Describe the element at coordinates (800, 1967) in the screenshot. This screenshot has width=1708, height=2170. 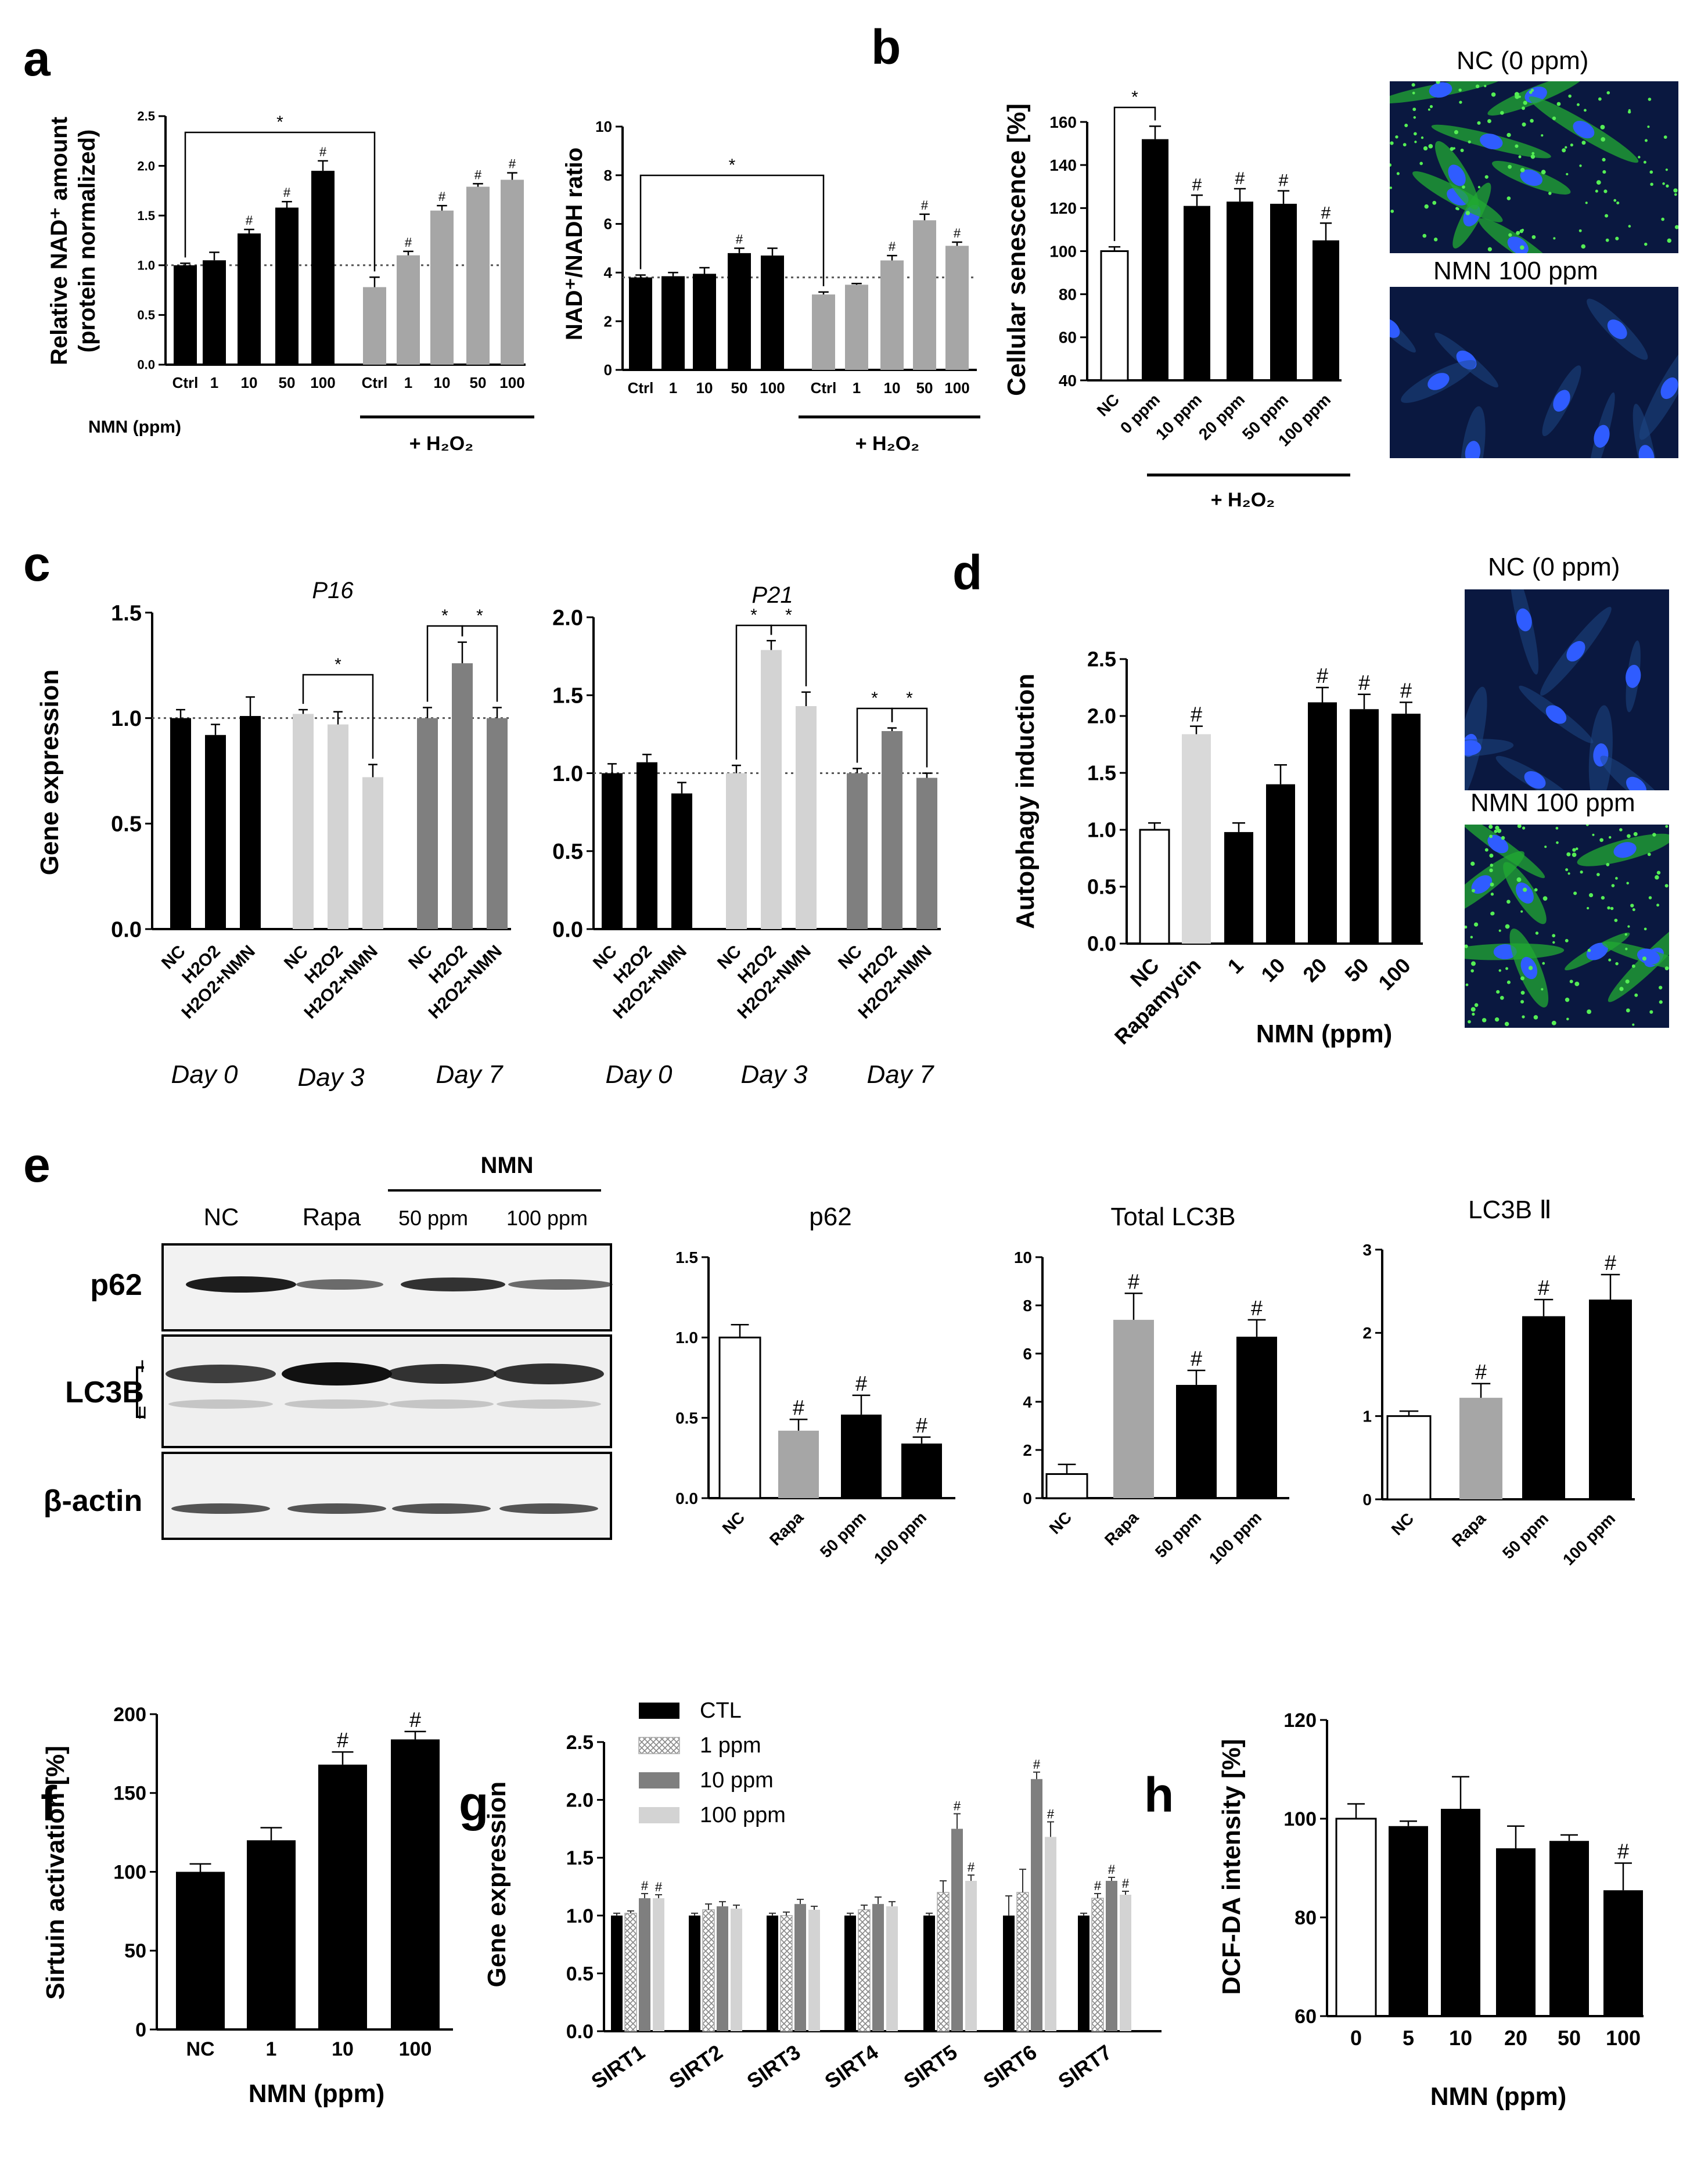
I see `chart-g-bar-10-ppm` at that location.